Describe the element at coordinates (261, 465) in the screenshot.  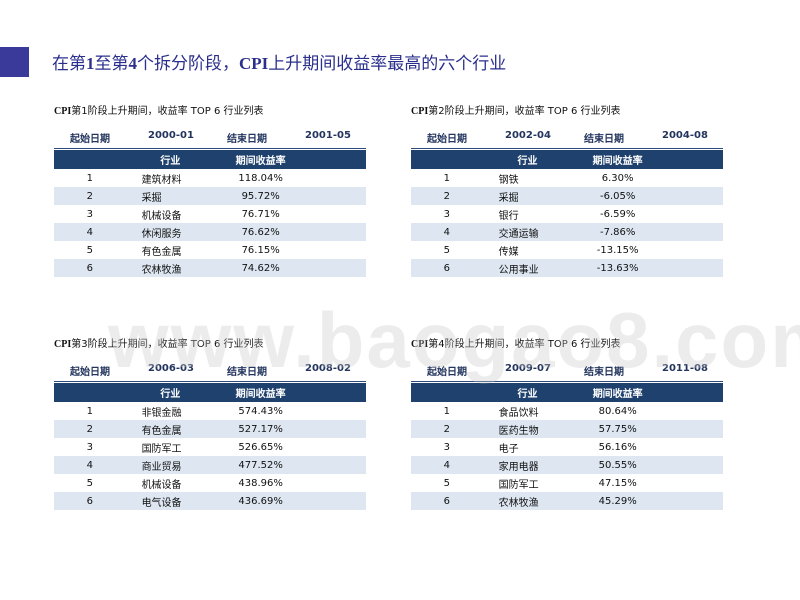
I see `return-cell: 477.52%` at that location.